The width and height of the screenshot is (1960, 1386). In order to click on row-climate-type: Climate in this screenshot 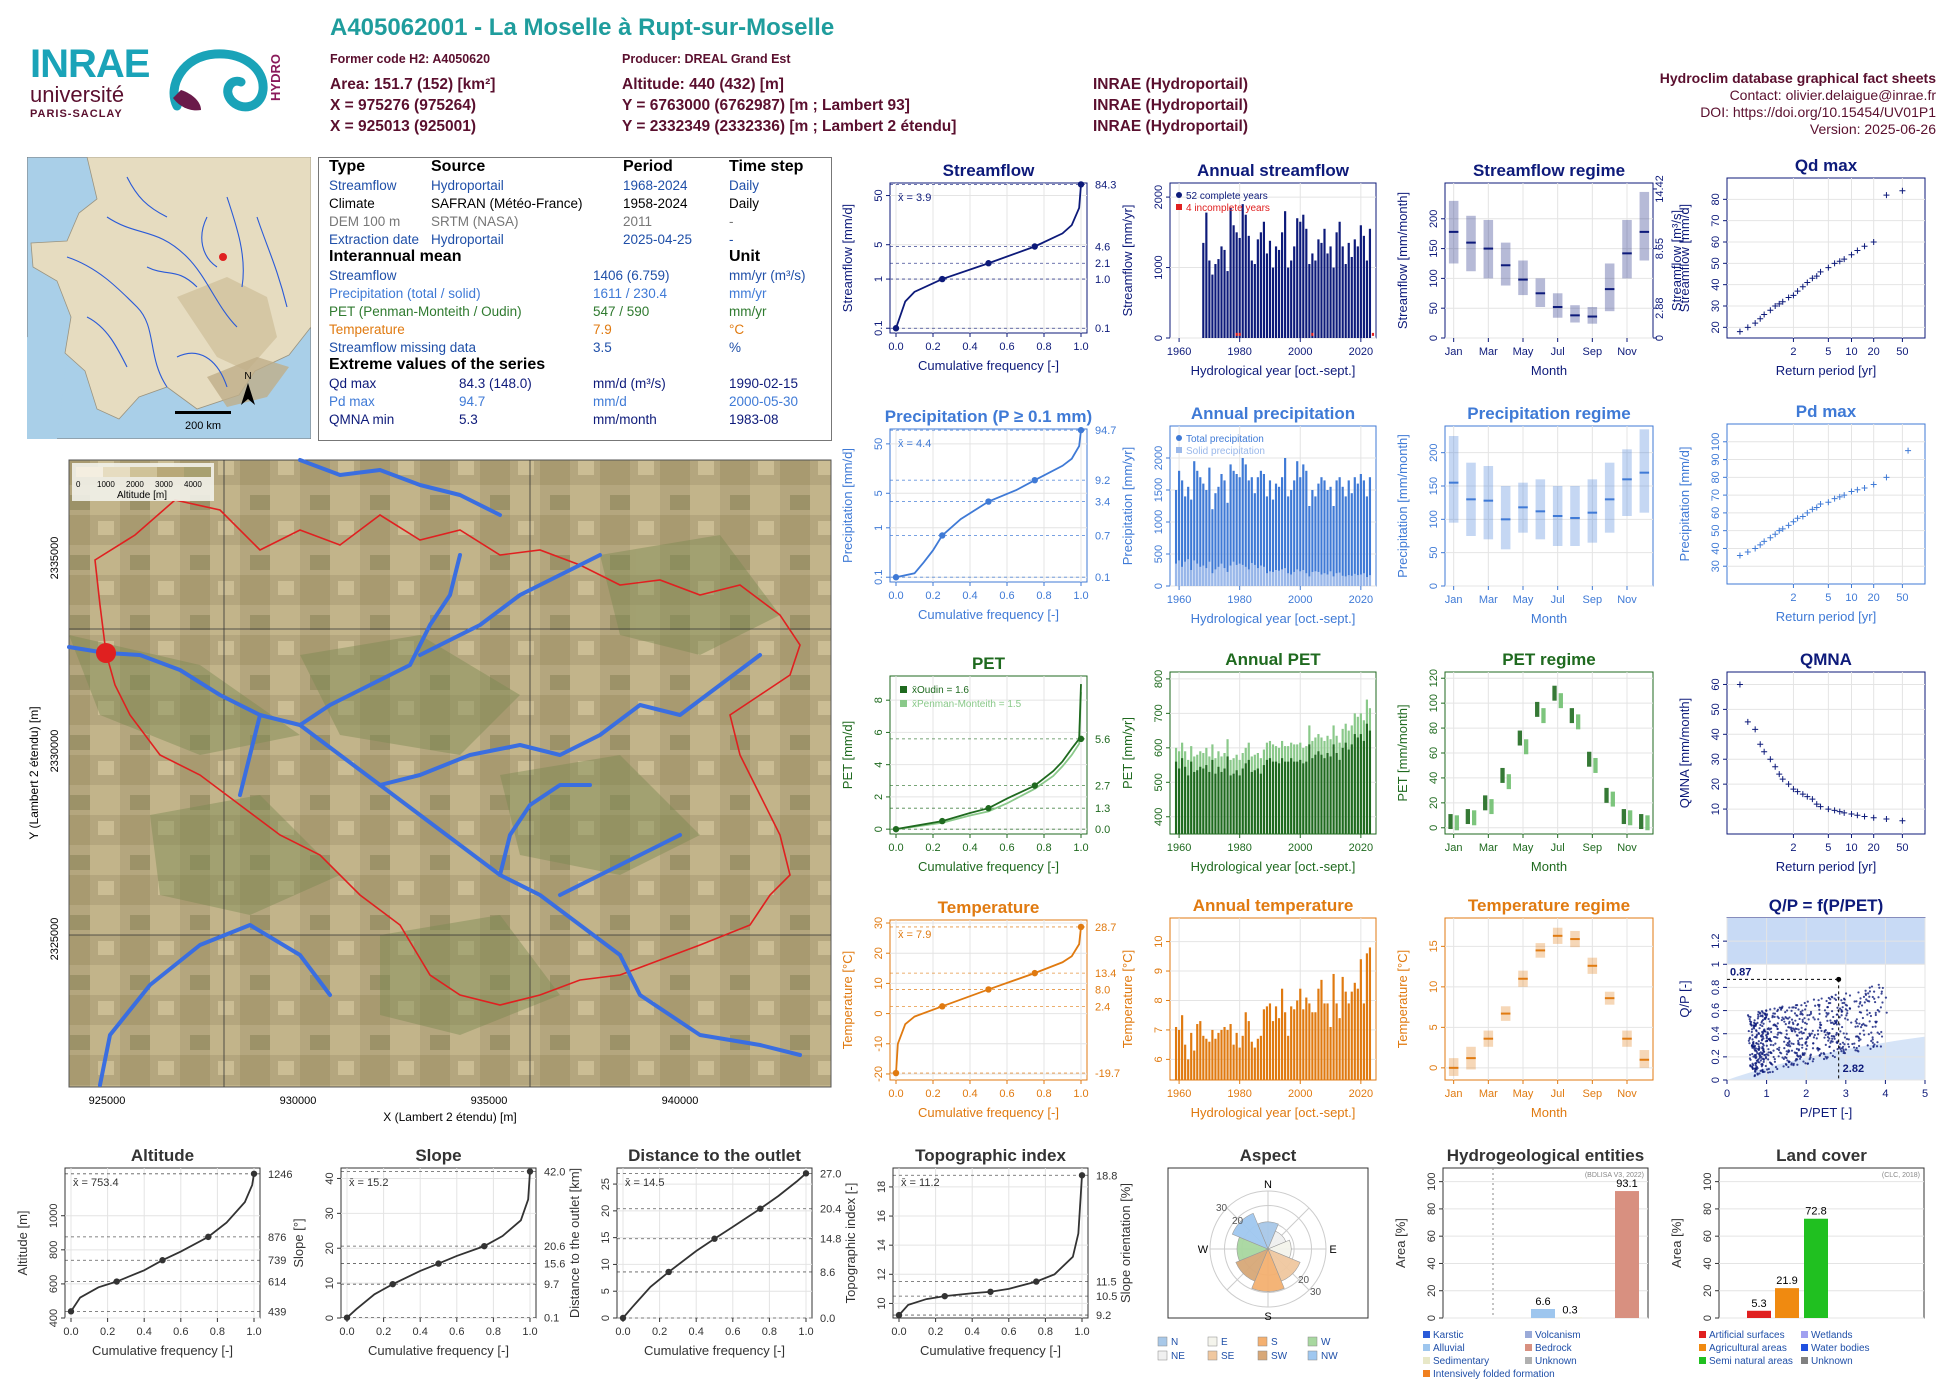, I will do `click(352, 203)`.